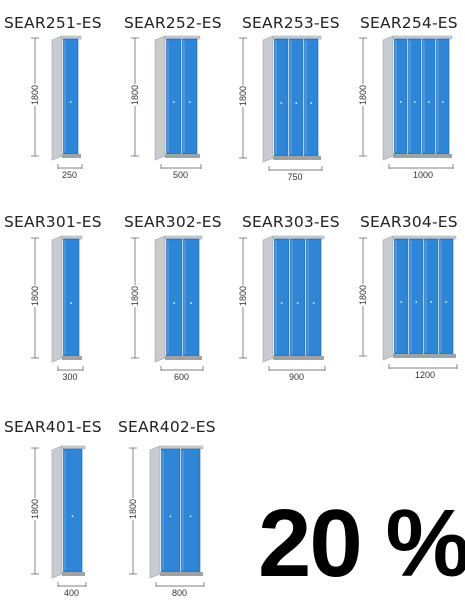 The image size is (465, 604). I want to click on width-label: 600, so click(182, 377).